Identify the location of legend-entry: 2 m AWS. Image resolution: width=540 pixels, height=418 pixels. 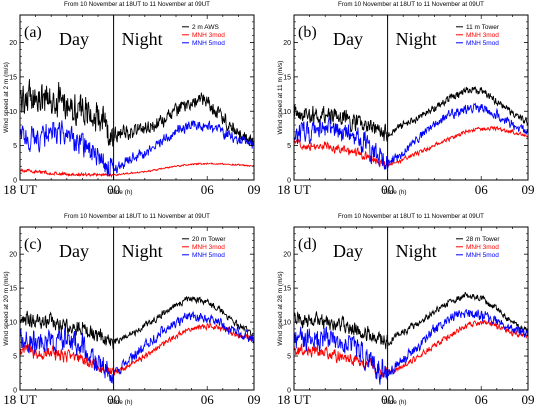
(206, 27).